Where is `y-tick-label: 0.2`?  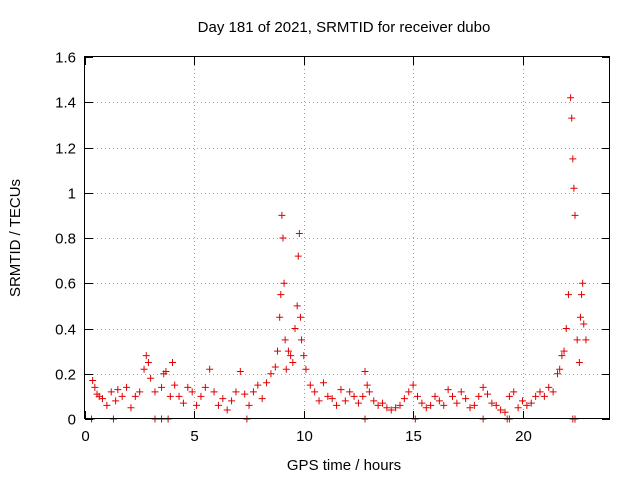
y-tick-label: 0.2 is located at coordinates (65, 375).